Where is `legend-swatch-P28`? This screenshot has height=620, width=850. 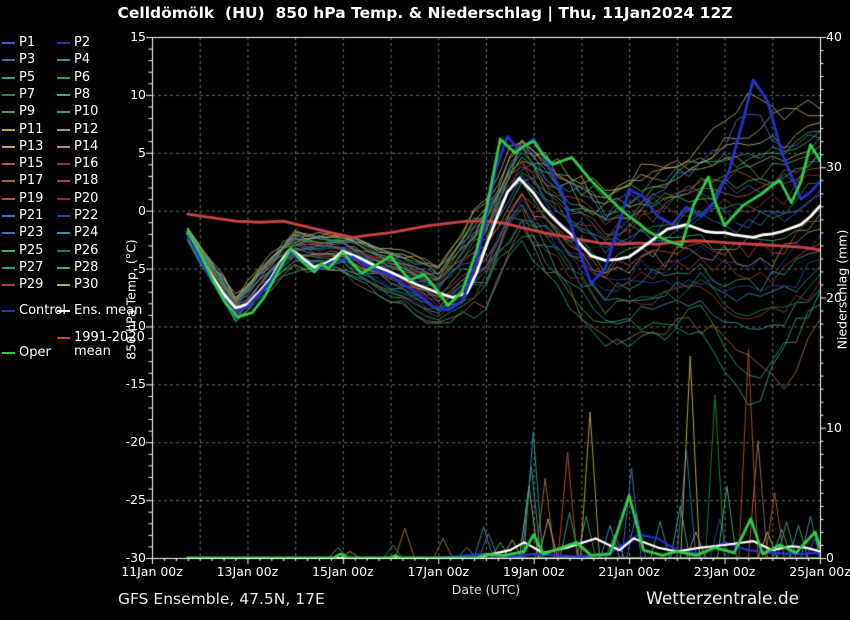 legend-swatch-P28 is located at coordinates (63, 267).